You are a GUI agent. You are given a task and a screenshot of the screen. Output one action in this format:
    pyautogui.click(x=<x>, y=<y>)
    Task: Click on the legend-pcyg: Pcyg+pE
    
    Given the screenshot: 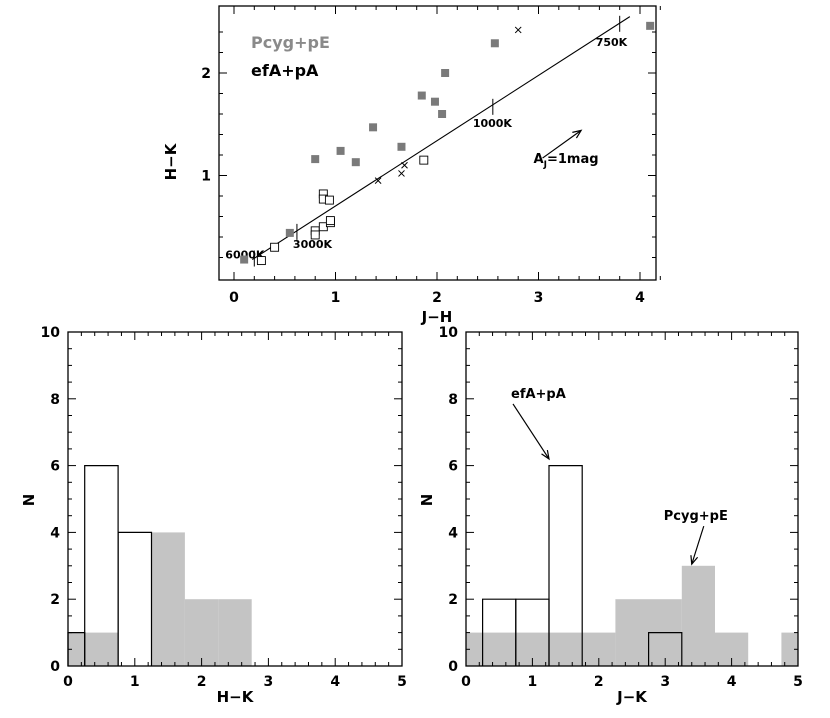 What is the action you would take?
    pyautogui.click(x=290, y=42)
    